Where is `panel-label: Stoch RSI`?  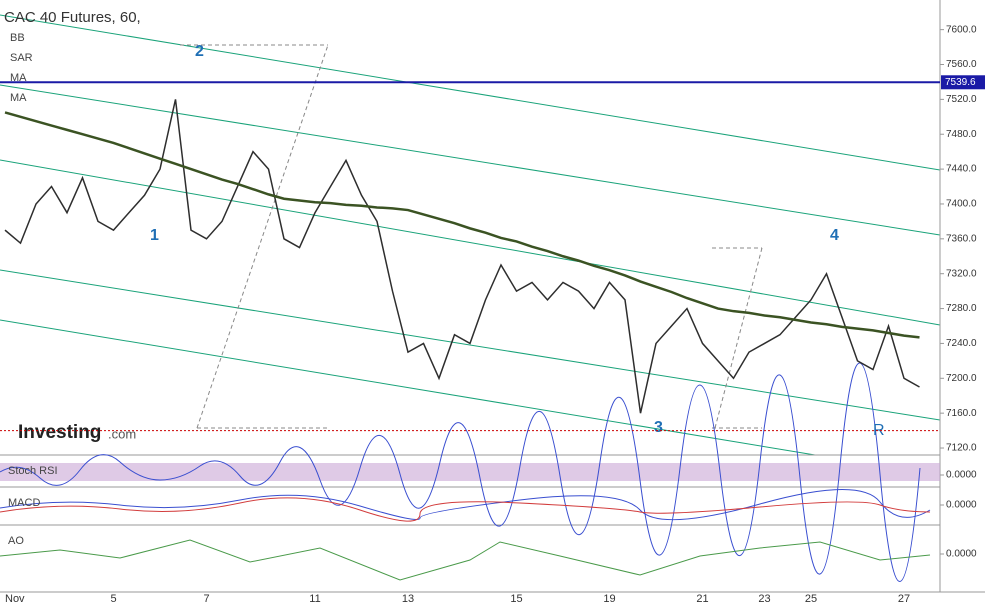
panel-label: Stoch RSI is located at coordinates (33, 471).